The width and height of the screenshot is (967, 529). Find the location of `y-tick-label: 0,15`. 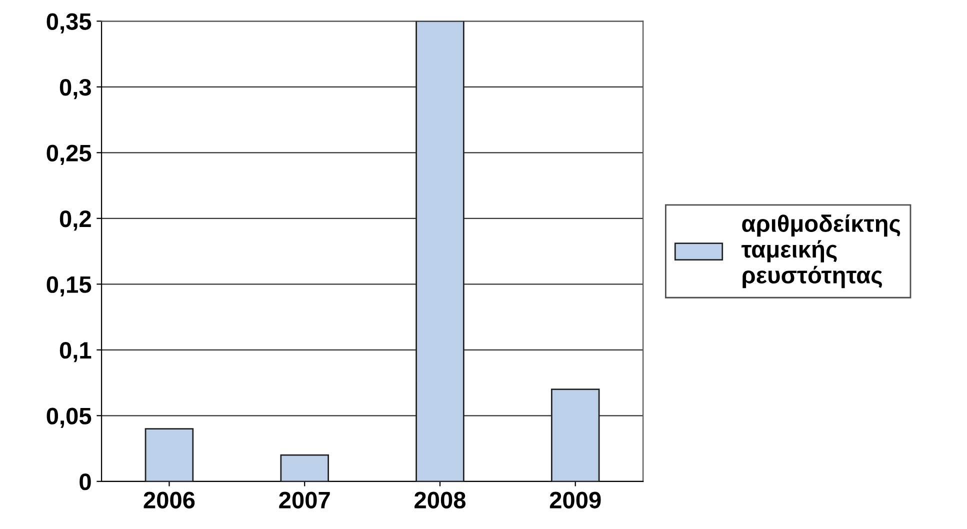

y-tick-label: 0,15 is located at coordinates (69, 286).